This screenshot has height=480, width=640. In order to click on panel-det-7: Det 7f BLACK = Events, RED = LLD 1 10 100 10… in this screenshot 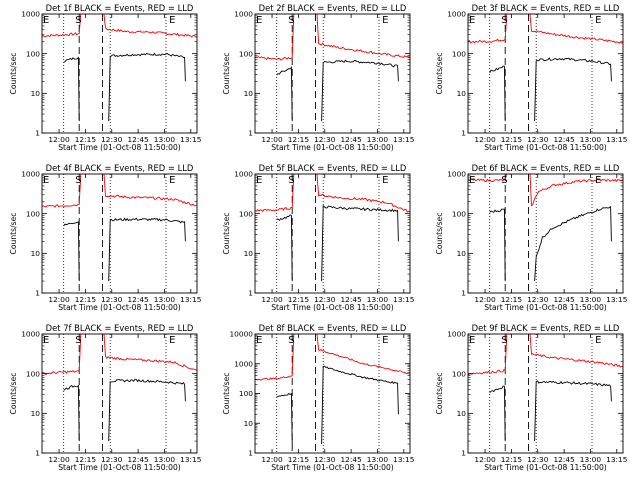, I will do `click(105, 397)`.